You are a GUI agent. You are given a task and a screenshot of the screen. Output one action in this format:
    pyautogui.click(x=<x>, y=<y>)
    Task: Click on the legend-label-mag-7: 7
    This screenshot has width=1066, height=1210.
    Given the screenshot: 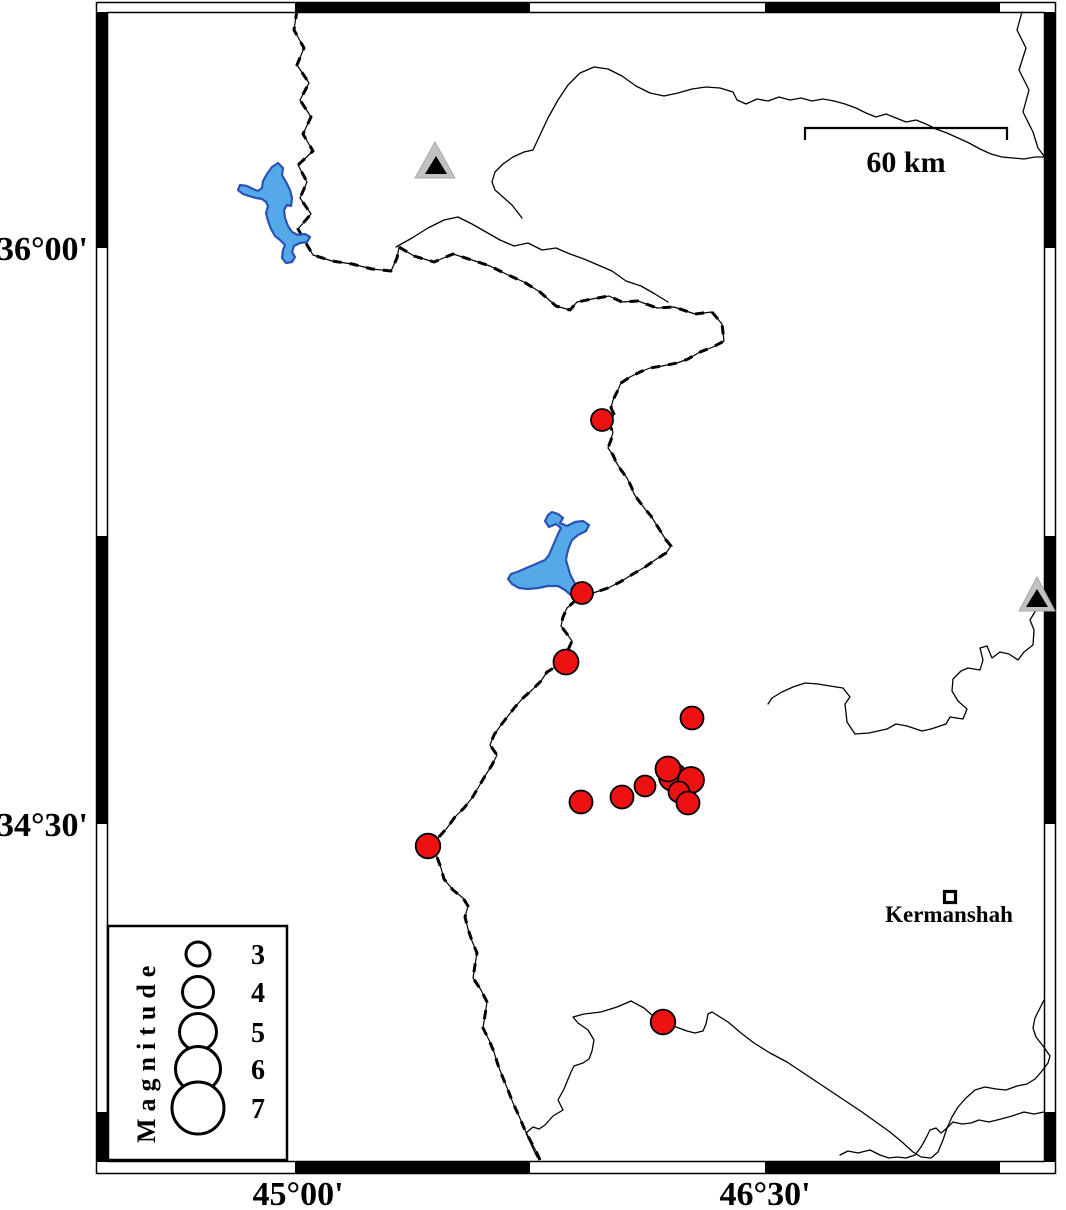 What is the action you would take?
    pyautogui.click(x=258, y=1109)
    